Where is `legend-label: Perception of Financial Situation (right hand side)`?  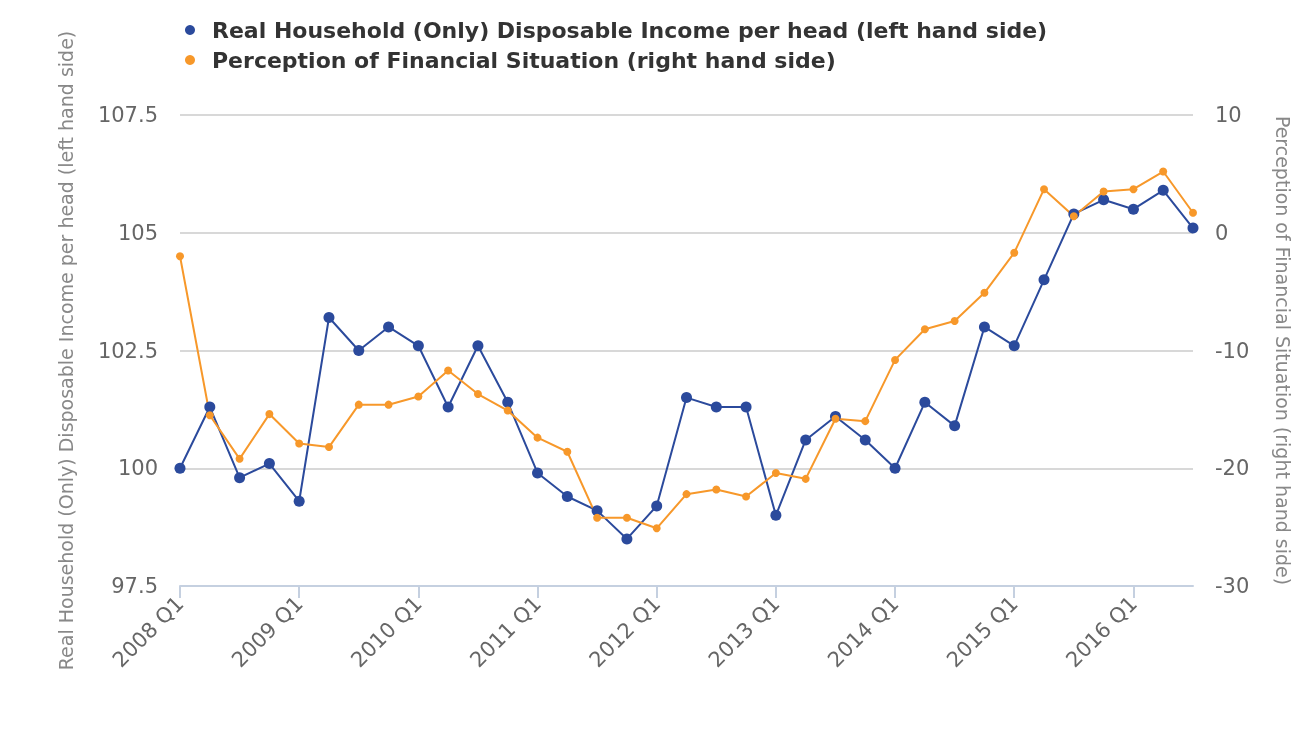
legend-label: Perception of Financial Situation (right hand side) is located at coordinates (524, 60).